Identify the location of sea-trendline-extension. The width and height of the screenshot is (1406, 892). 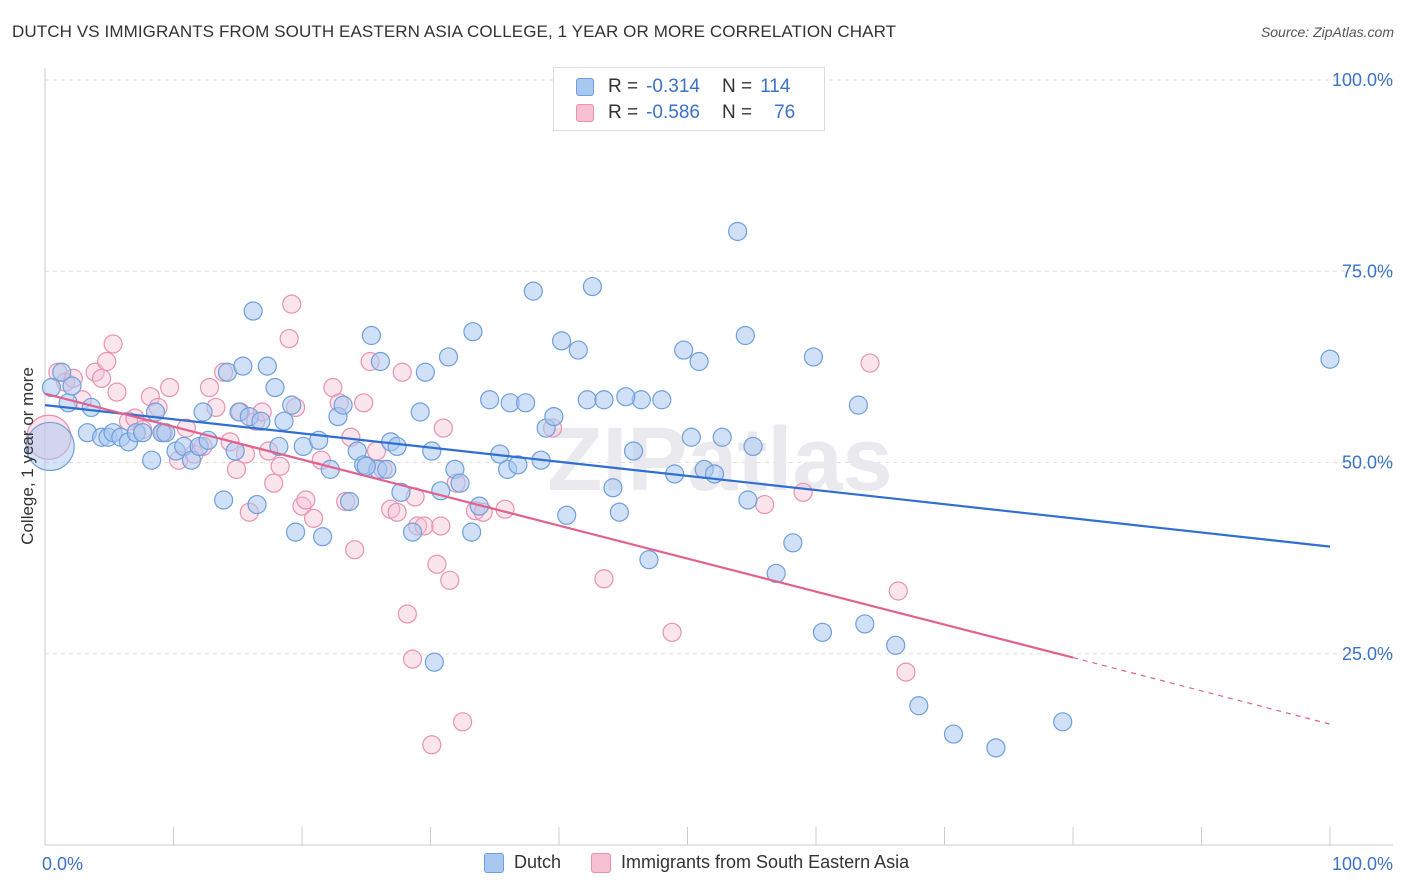
(1201, 690).